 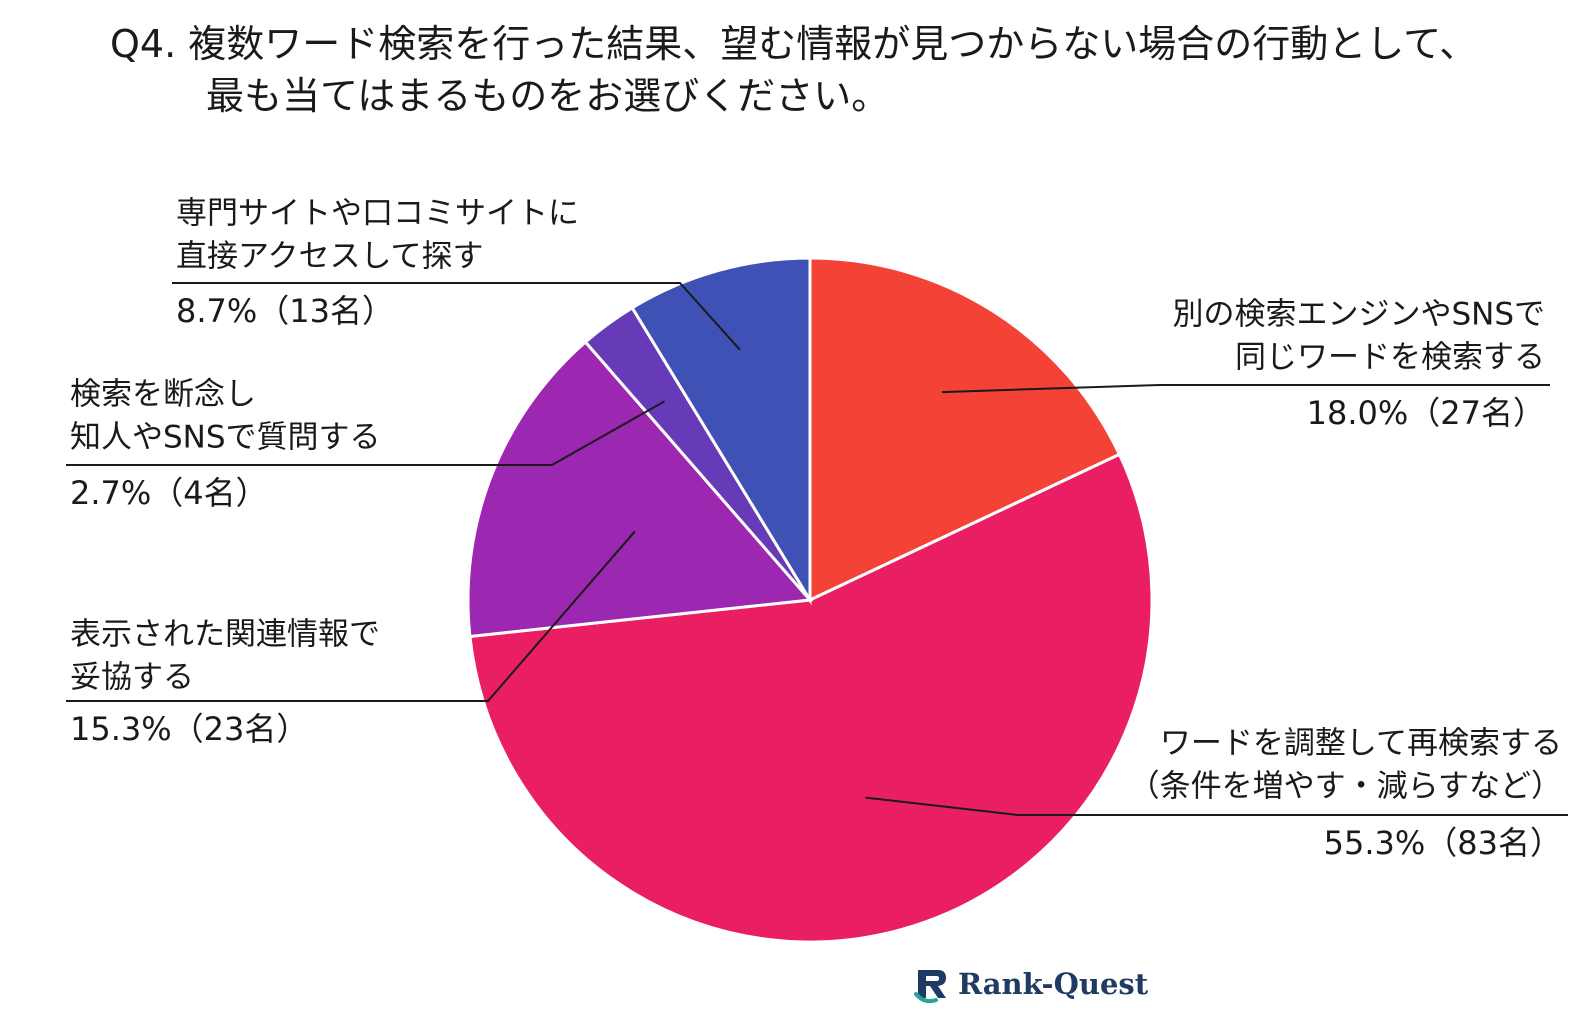 What do you see at coordinates (1358, 315) in the screenshot?
I see `slice-label-0-line-0: 別の検索エンジンやSNSで` at bounding box center [1358, 315].